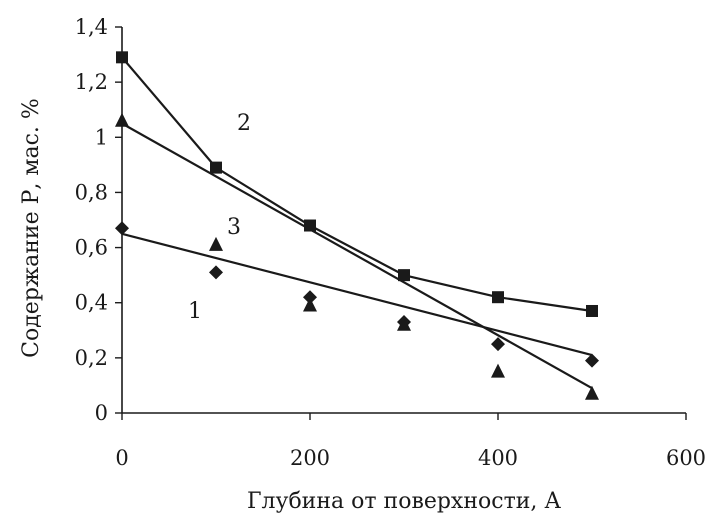  What do you see at coordinates (404, 501) in the screenshot?
I see `x-axis-title: Глубина от поверхности, А` at bounding box center [404, 501].